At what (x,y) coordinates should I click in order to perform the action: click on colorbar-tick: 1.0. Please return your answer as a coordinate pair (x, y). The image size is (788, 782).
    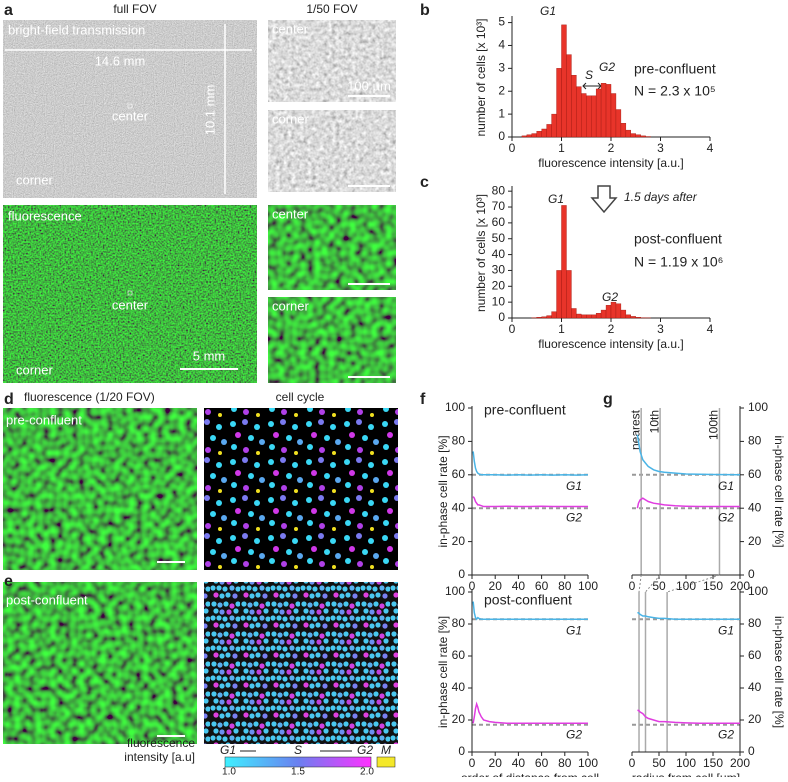
    Looking at the image, I should click on (229, 772).